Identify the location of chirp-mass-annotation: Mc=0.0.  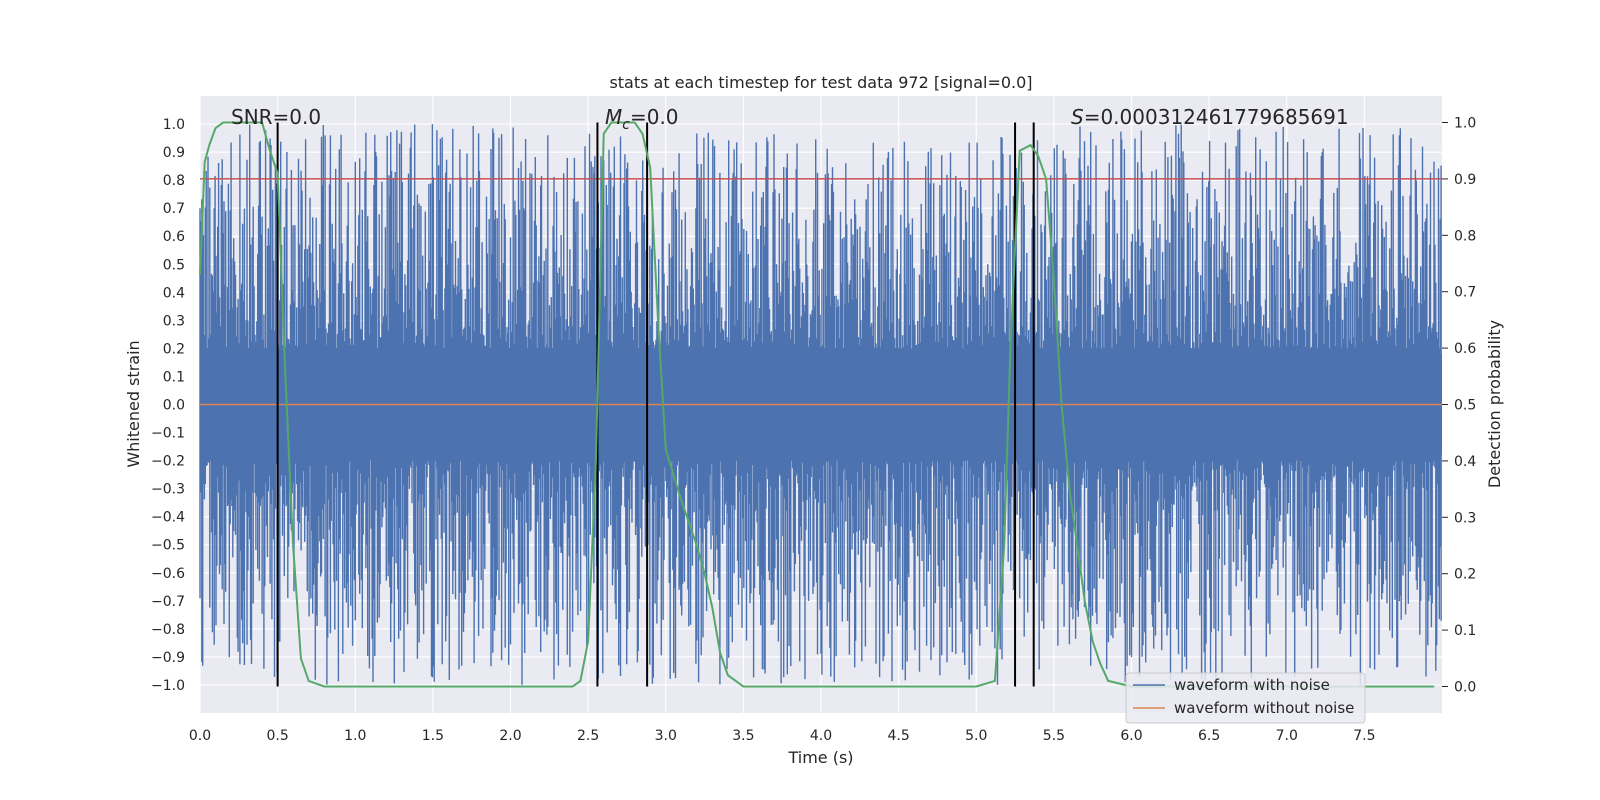
(642, 119).